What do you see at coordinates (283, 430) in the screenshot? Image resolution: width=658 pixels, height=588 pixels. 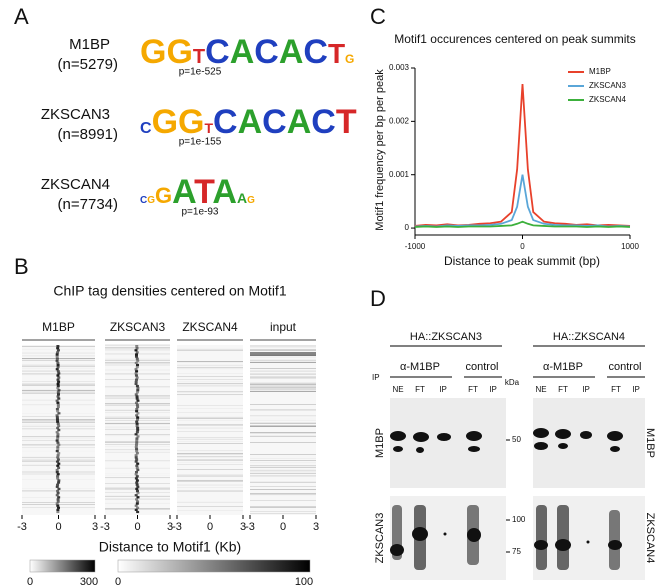 I see `heatmap` at bounding box center [283, 430].